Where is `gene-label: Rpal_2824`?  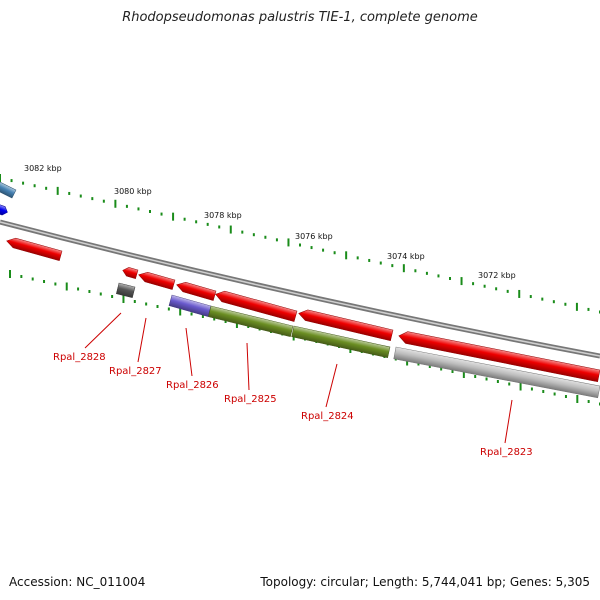
gene-label: Rpal_2824 is located at coordinates (327, 416).